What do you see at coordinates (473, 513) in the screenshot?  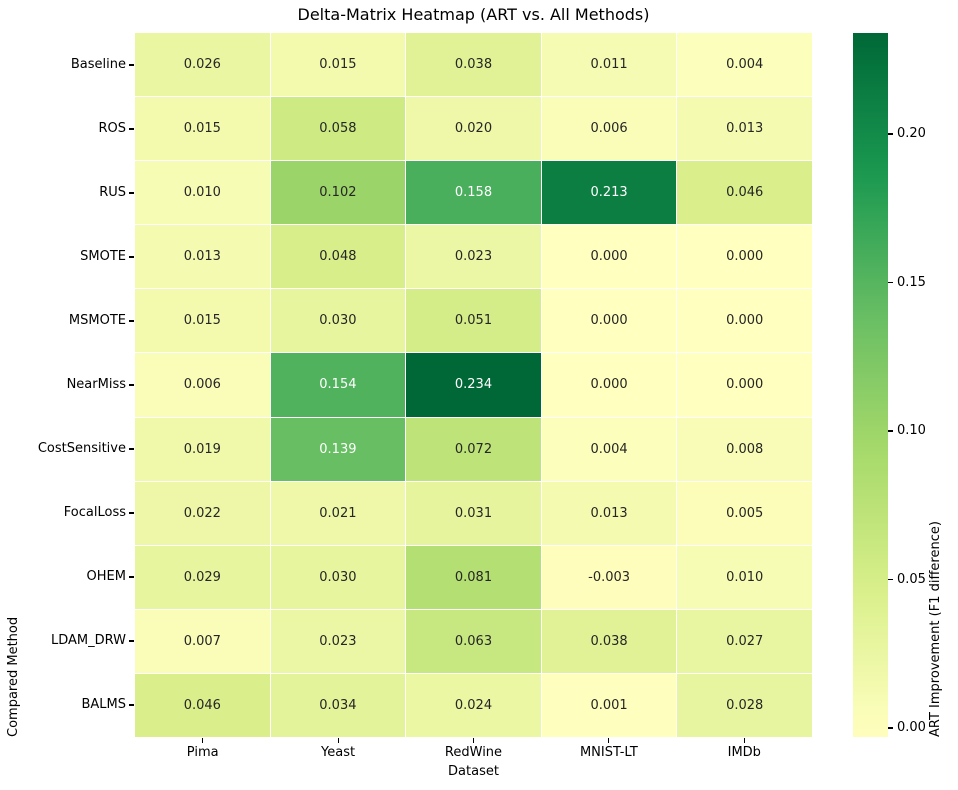 I see `heatmap-cell-FocalLoss-RedWine: 0.031` at bounding box center [473, 513].